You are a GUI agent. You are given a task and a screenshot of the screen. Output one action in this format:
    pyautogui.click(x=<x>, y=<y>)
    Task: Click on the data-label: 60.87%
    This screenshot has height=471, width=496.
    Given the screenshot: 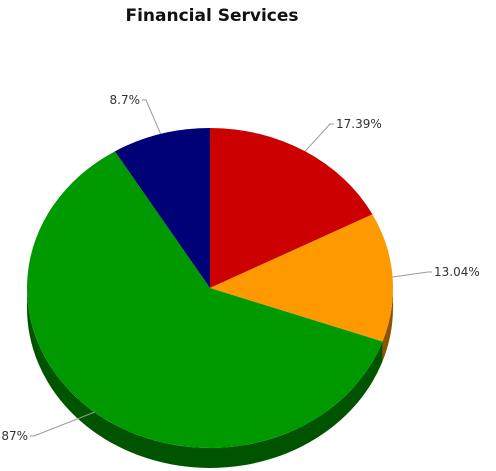 What is the action you would take?
    pyautogui.click(x=14, y=436)
    